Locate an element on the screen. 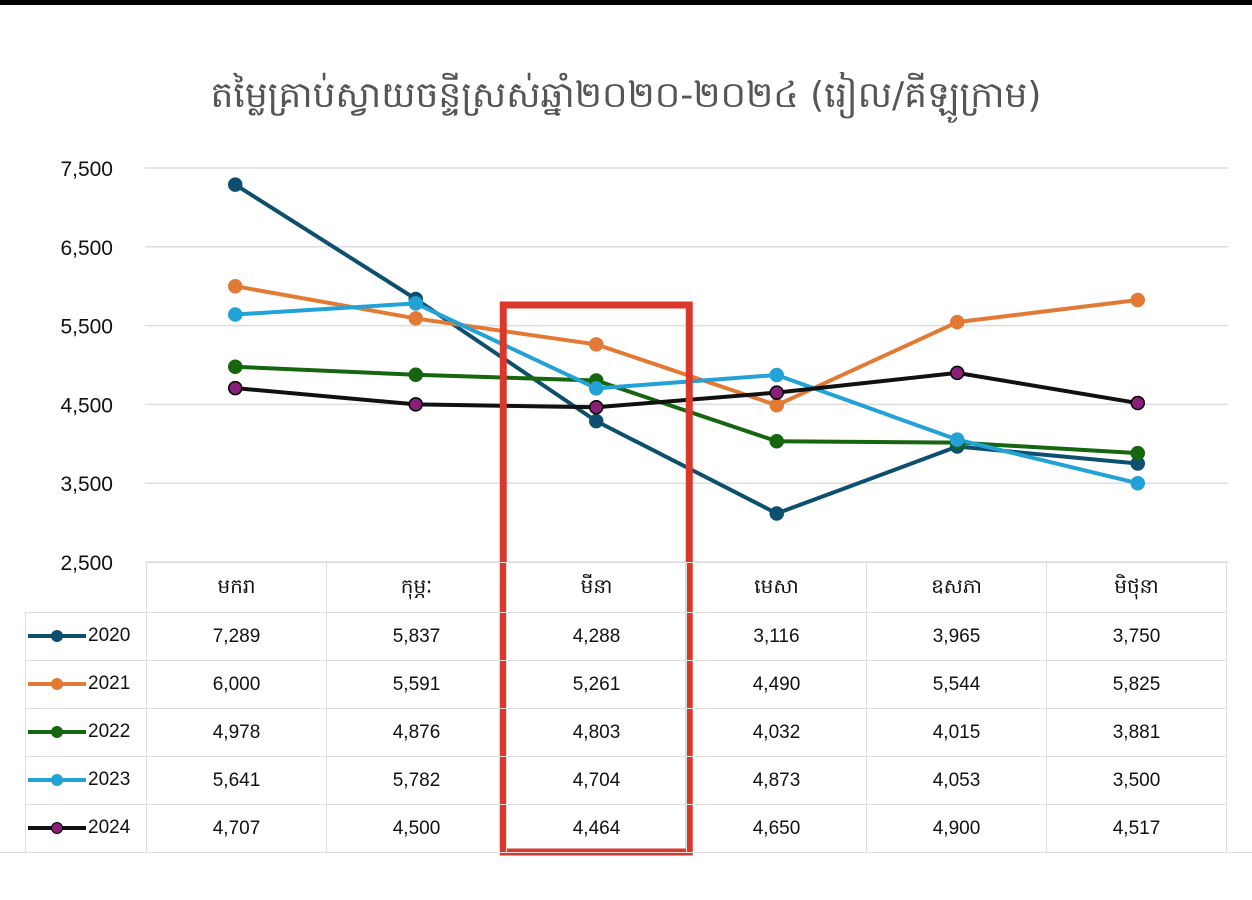 This screenshot has height=900, width=1252. data-label: 4,490 is located at coordinates (776, 684).